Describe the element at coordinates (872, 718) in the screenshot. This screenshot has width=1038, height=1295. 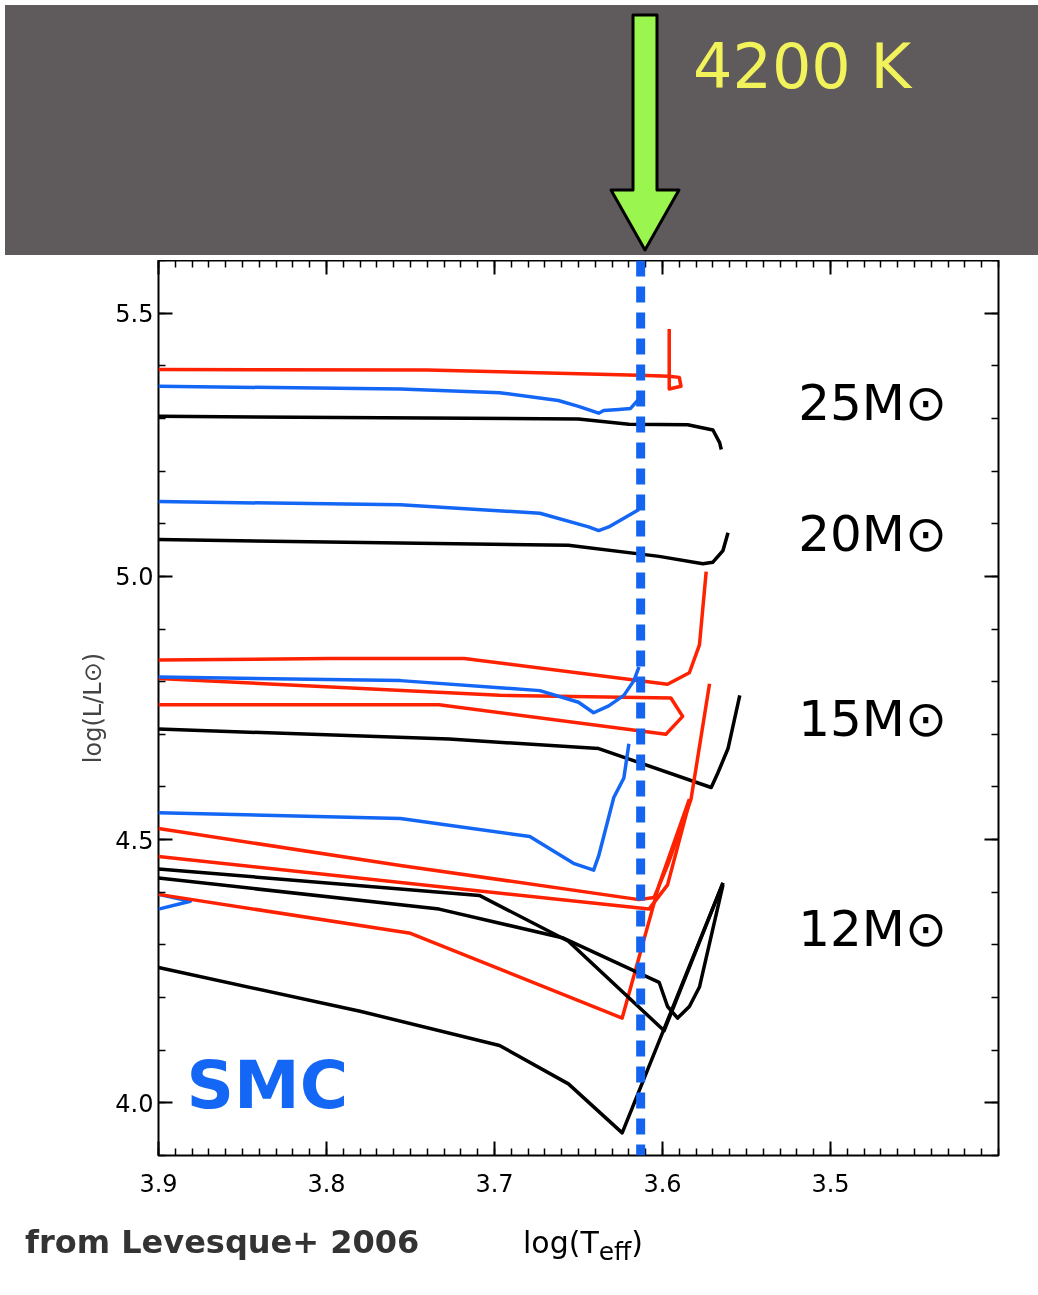
I see `annotation: 15M⊙` at that location.